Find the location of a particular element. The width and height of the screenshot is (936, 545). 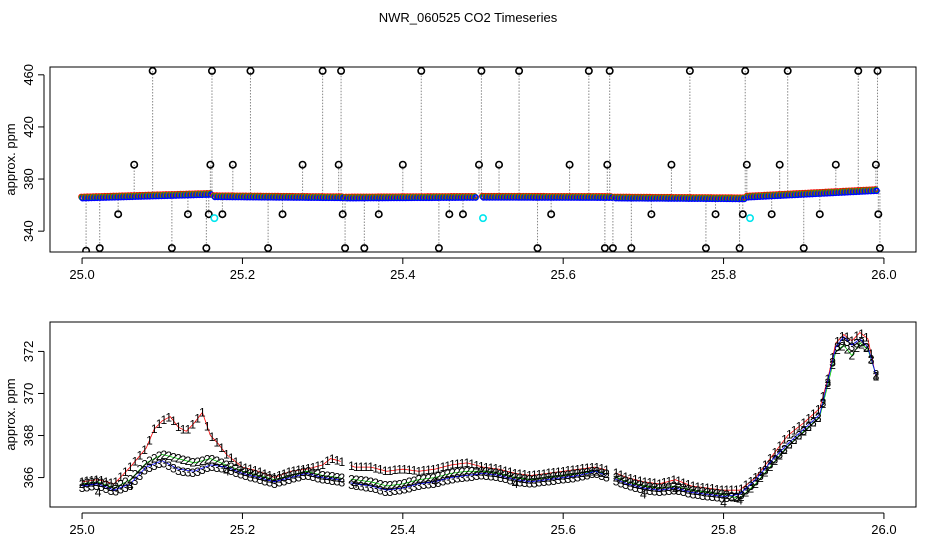

series-4-marker: 4 is located at coordinates (354, 484).